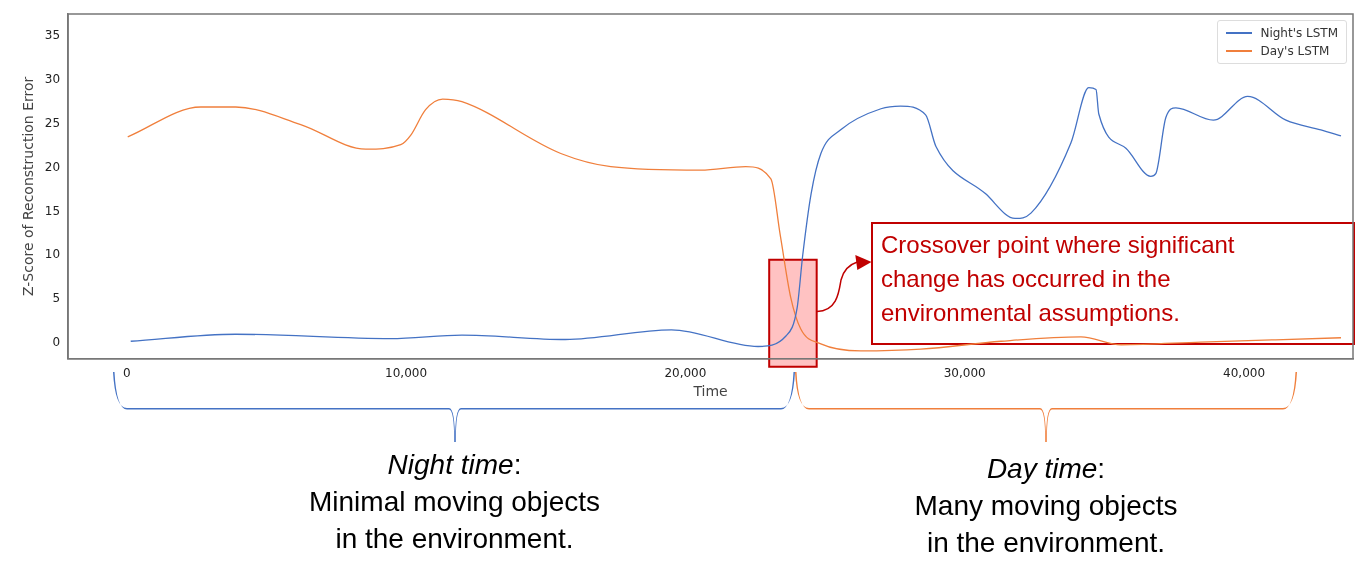 The height and width of the screenshot is (564, 1357). What do you see at coordinates (52, 78) in the screenshot?
I see `y-tick-label: 30` at bounding box center [52, 78].